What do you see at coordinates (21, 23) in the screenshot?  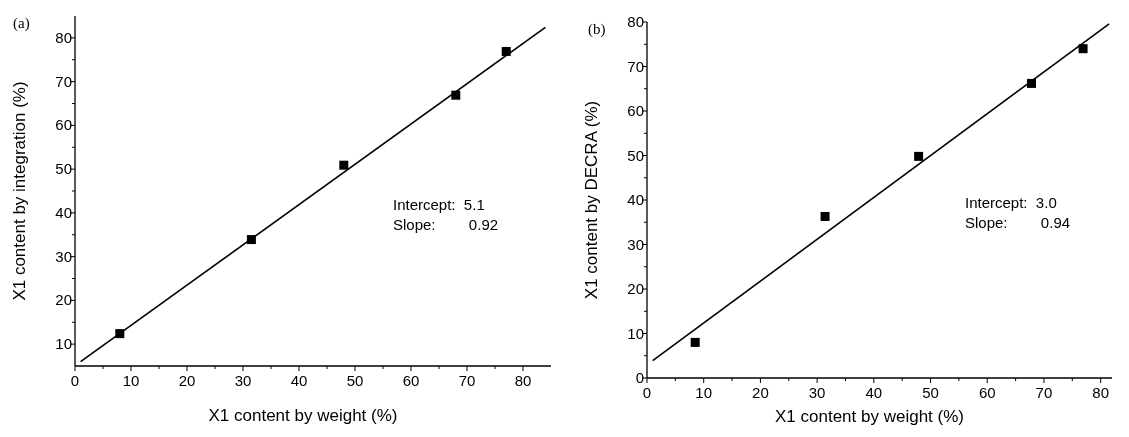 I see `chart-title: (a)` at bounding box center [21, 23].